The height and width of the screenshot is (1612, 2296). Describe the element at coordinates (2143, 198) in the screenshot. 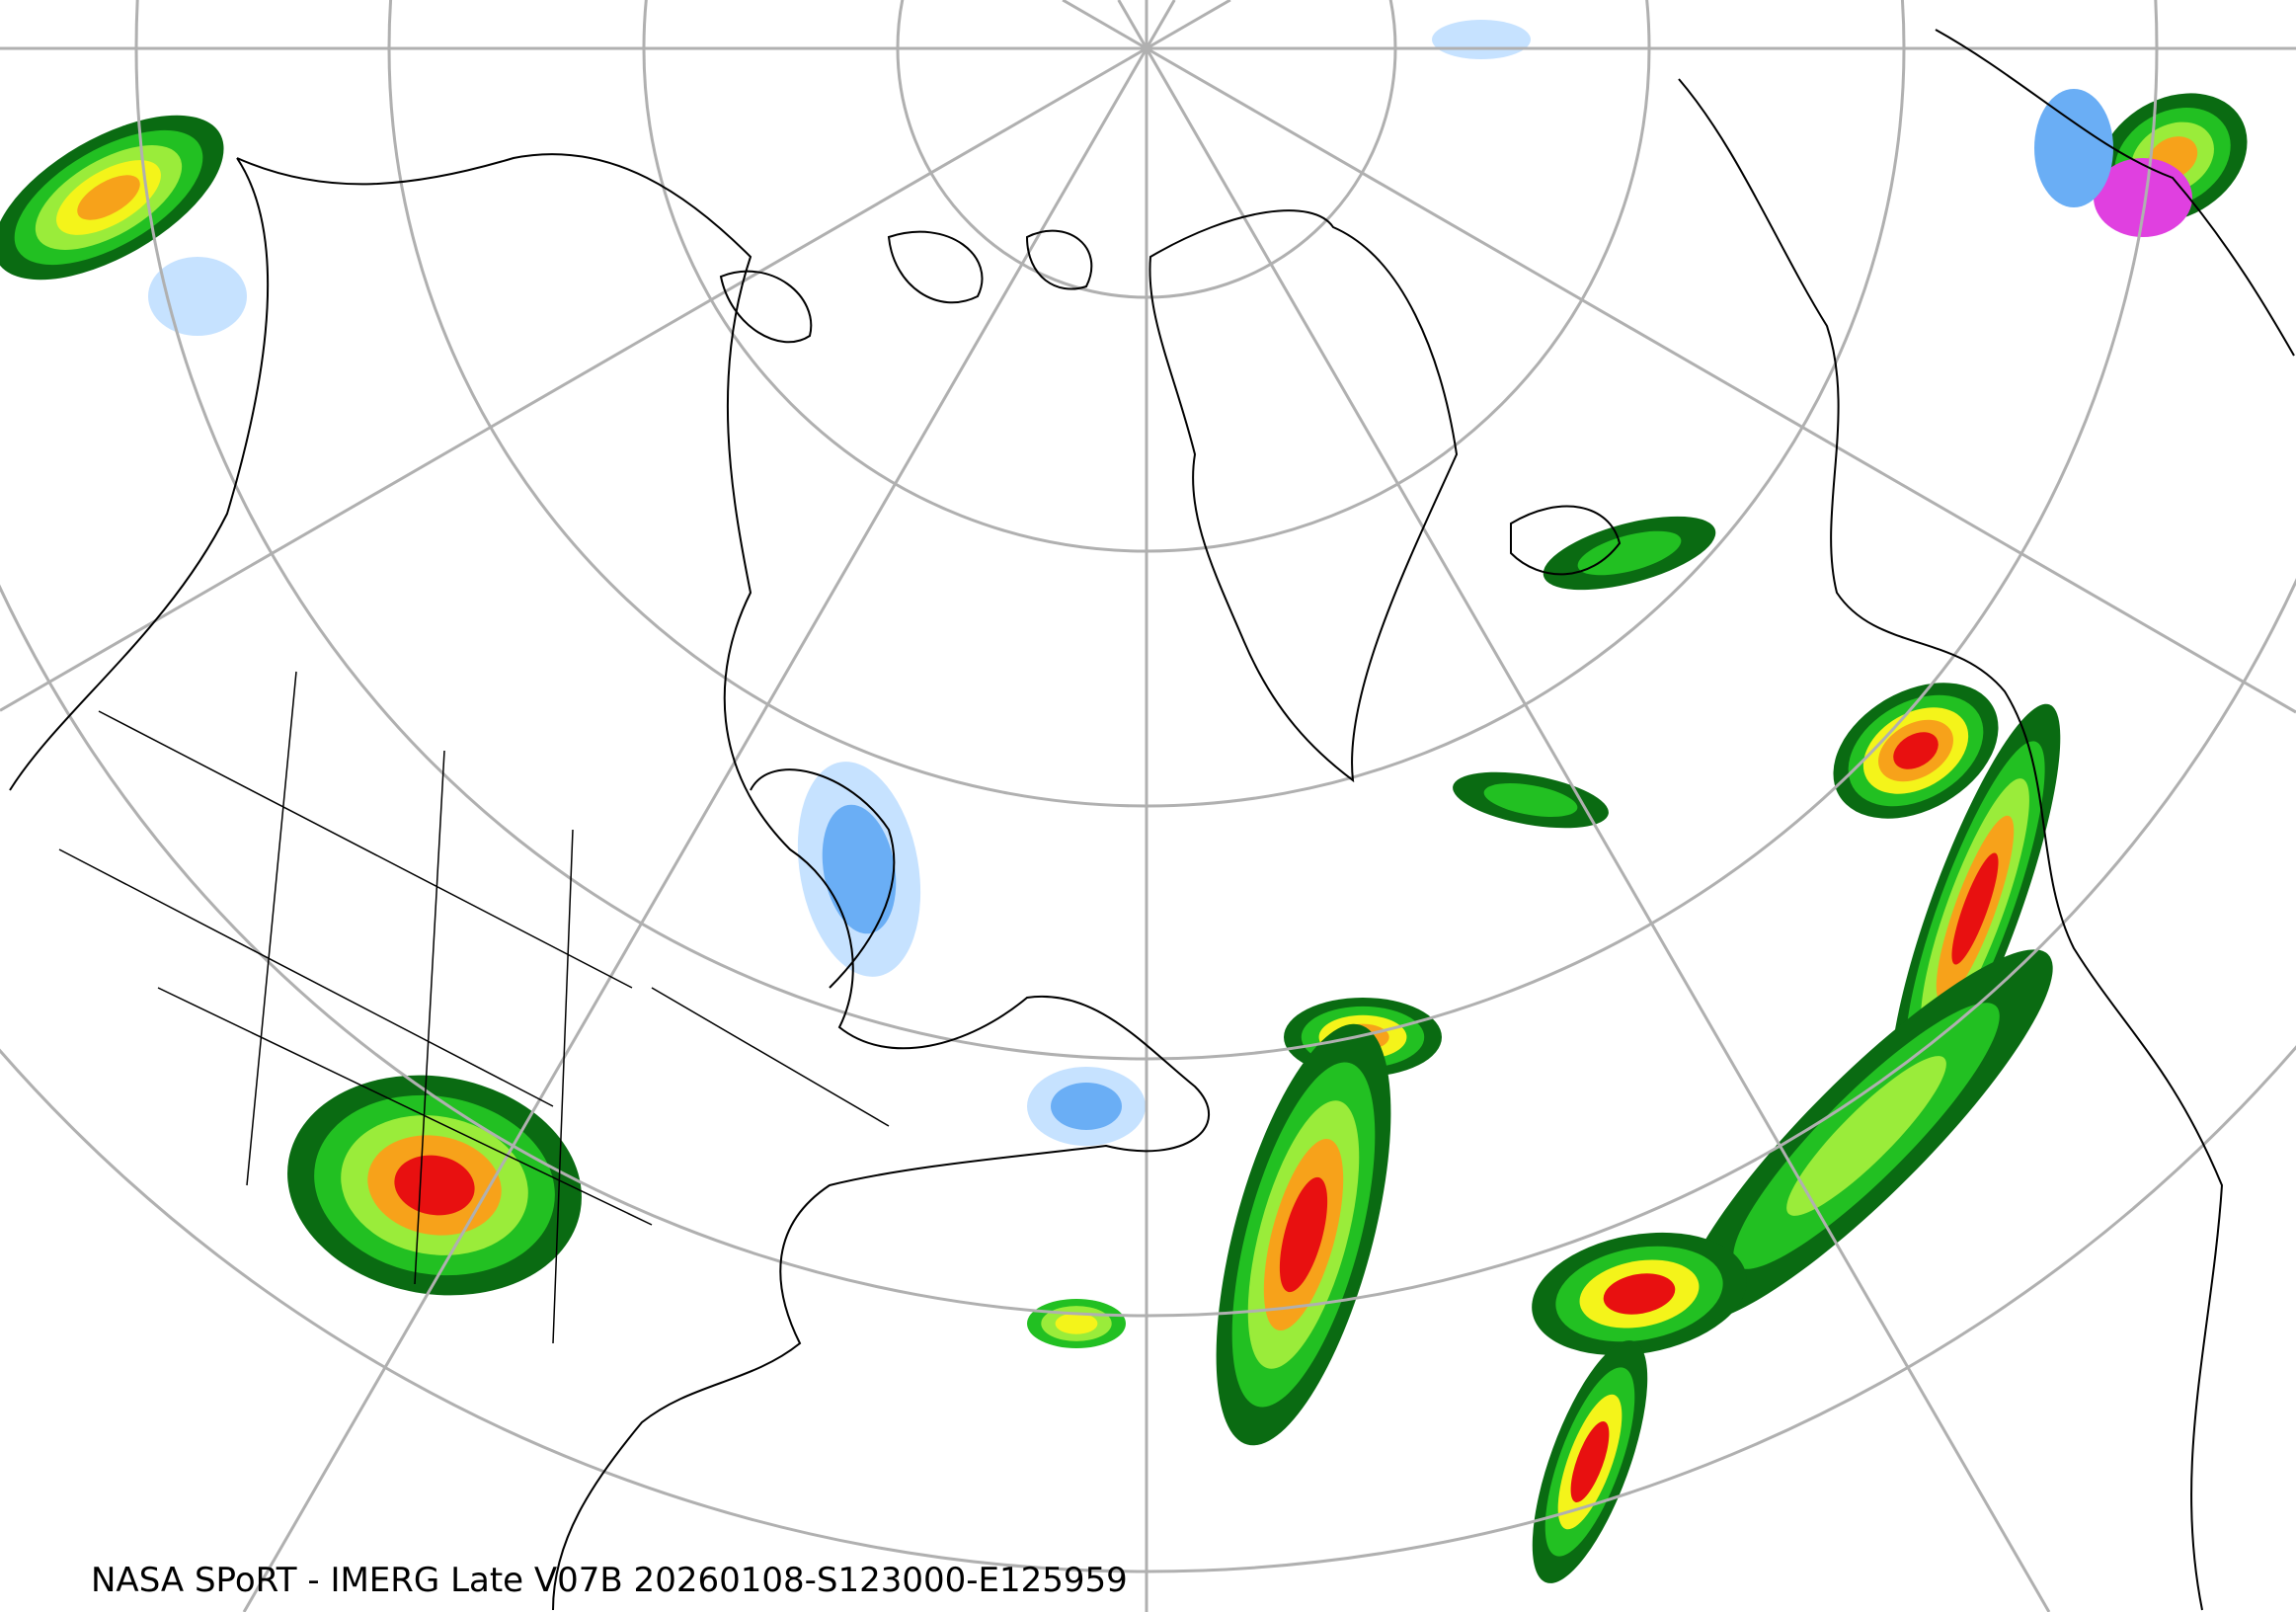

I see `precip-cell-magenta` at that location.